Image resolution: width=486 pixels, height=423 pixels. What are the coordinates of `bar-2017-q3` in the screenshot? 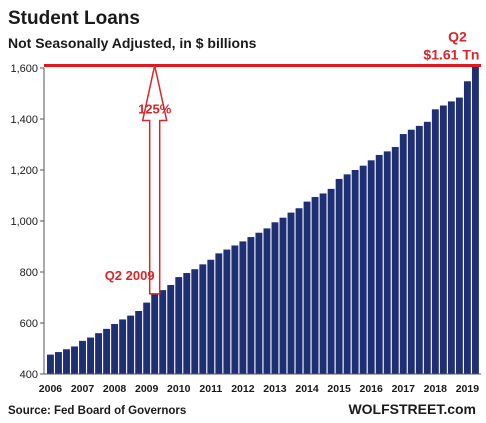 It's located at (419, 249).